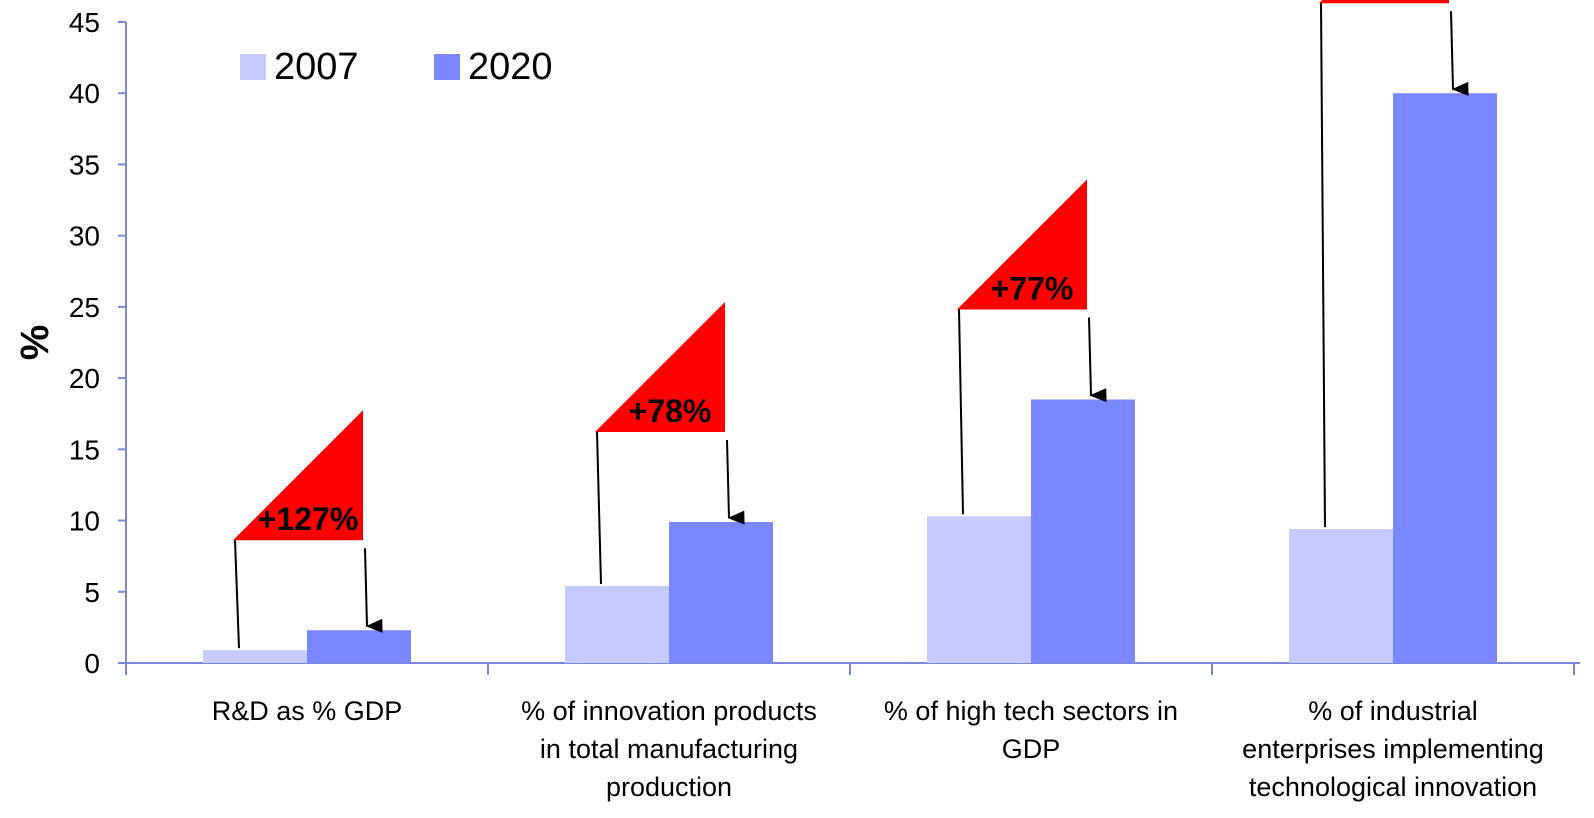 This screenshot has height=818, width=1594. What do you see at coordinates (84, 22) in the screenshot?
I see `y-tick-label: 45` at bounding box center [84, 22].